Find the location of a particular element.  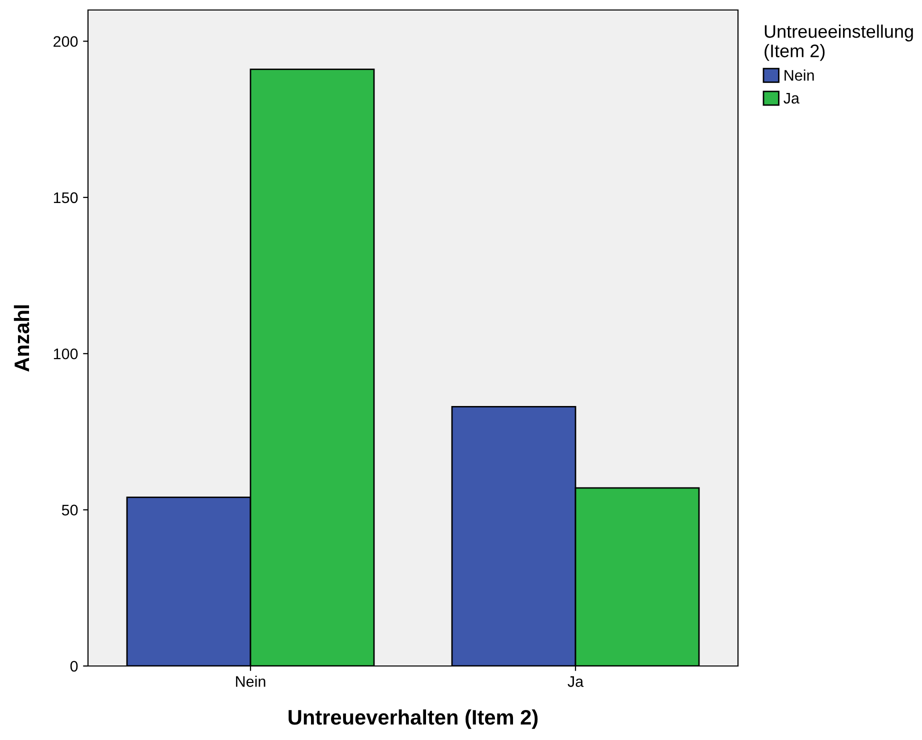

y-tick-label: 50 is located at coordinates (70, 510).